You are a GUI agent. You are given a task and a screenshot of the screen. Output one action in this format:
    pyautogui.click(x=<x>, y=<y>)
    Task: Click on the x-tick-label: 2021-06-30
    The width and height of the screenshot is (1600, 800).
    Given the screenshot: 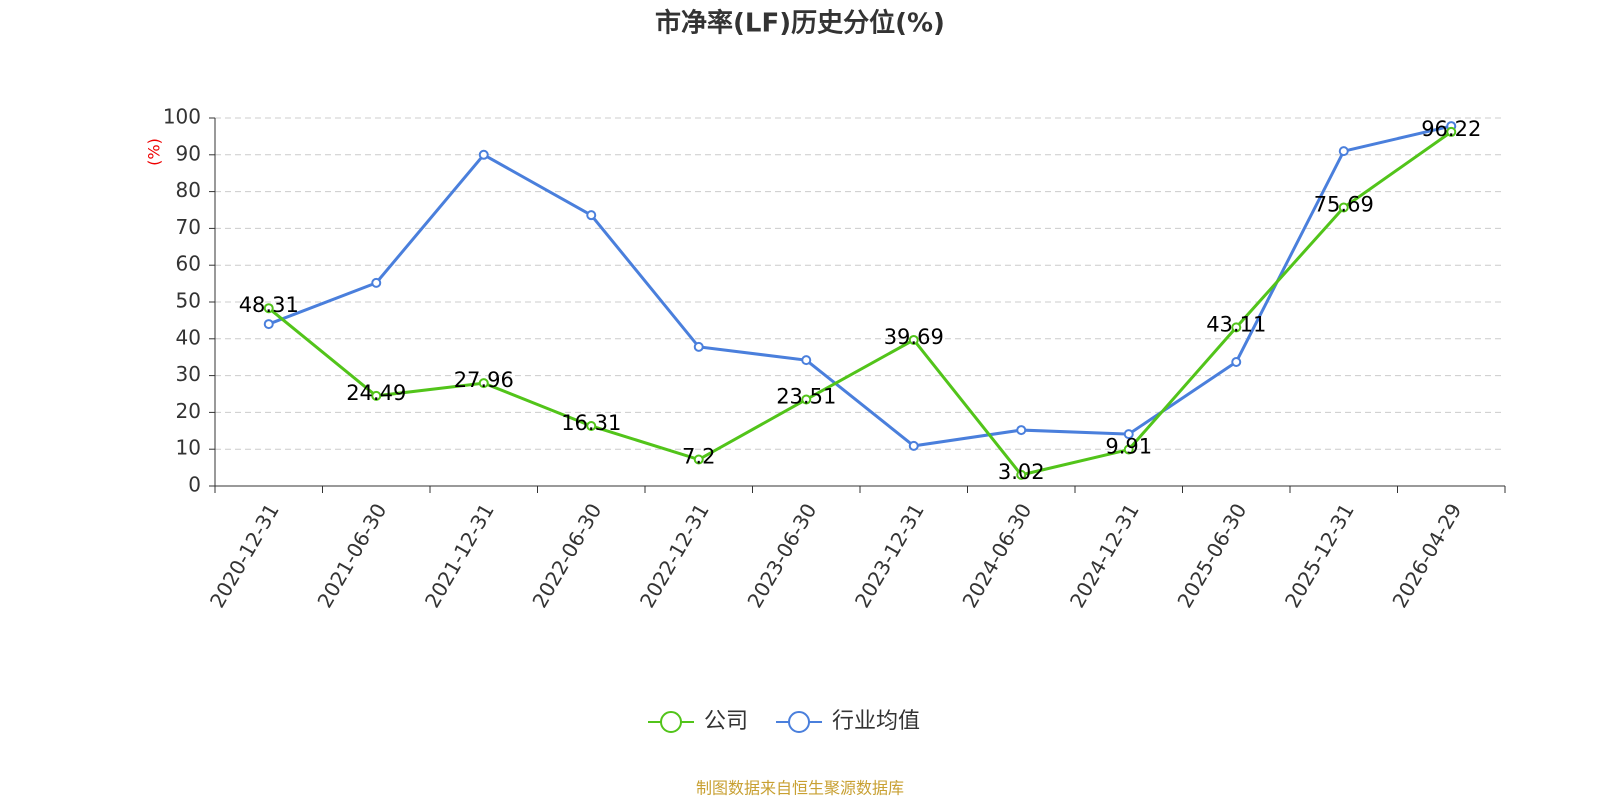 What is the action you would take?
    pyautogui.click(x=351, y=555)
    